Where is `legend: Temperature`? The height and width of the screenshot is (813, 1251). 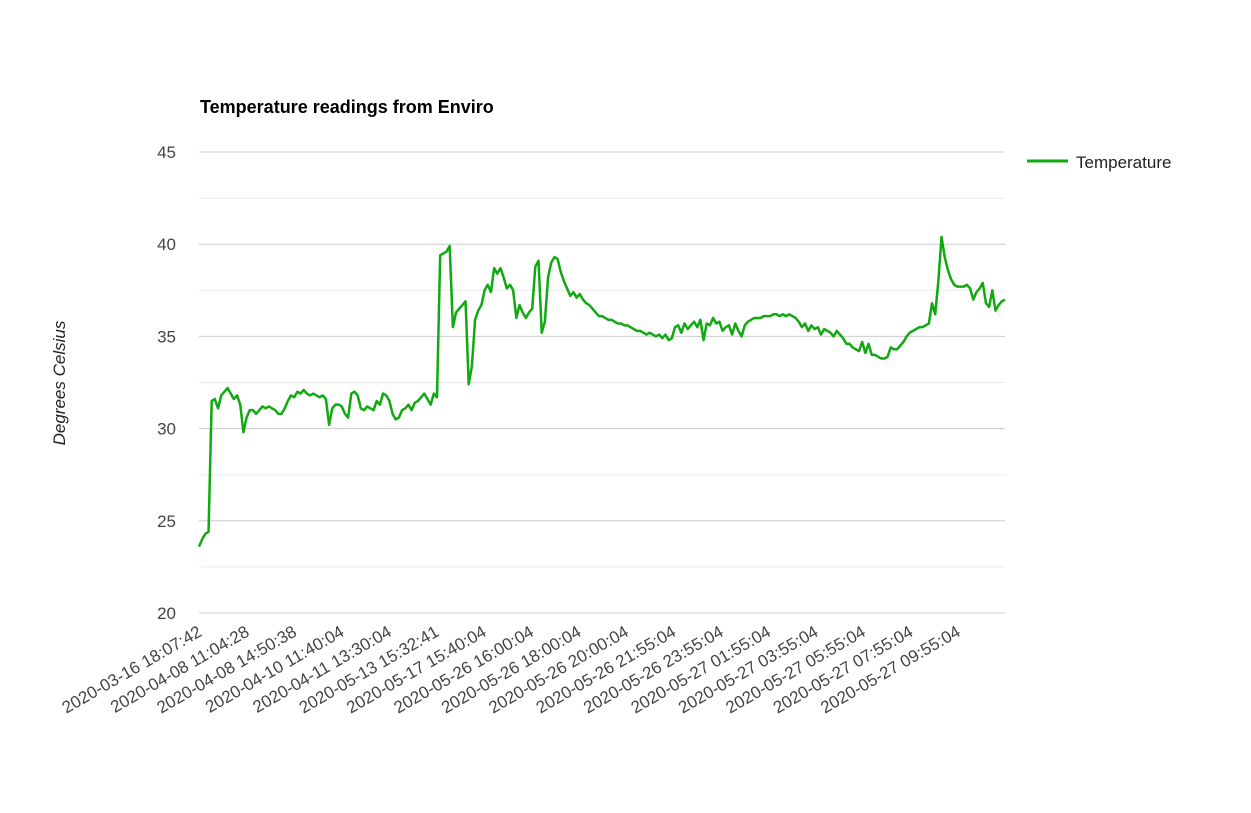
legend: Temperature is located at coordinates (1099, 162).